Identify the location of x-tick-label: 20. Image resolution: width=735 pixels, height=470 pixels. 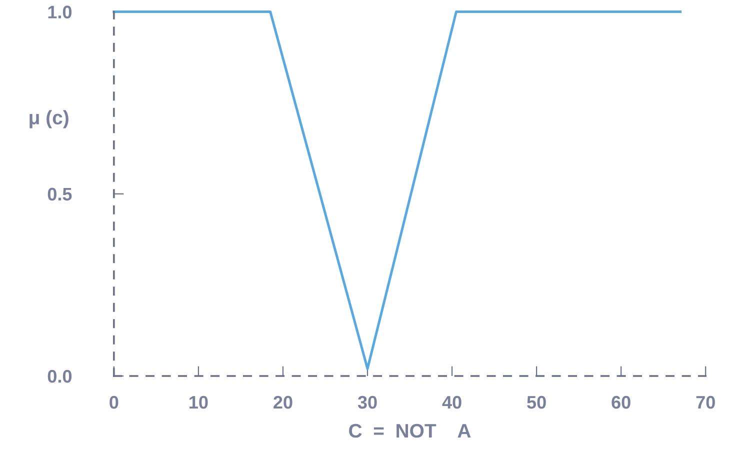
(283, 402).